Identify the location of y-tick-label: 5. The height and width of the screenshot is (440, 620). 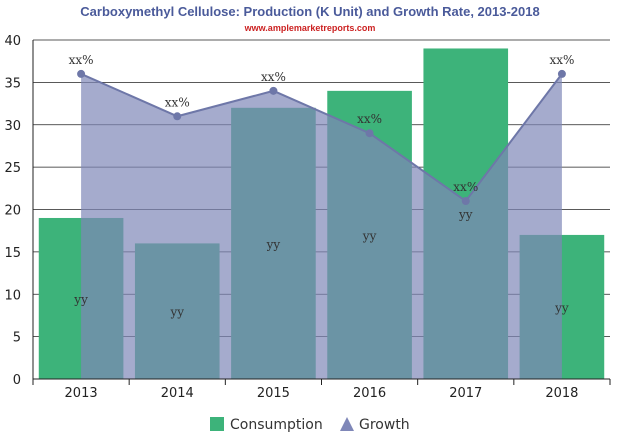
(17, 338).